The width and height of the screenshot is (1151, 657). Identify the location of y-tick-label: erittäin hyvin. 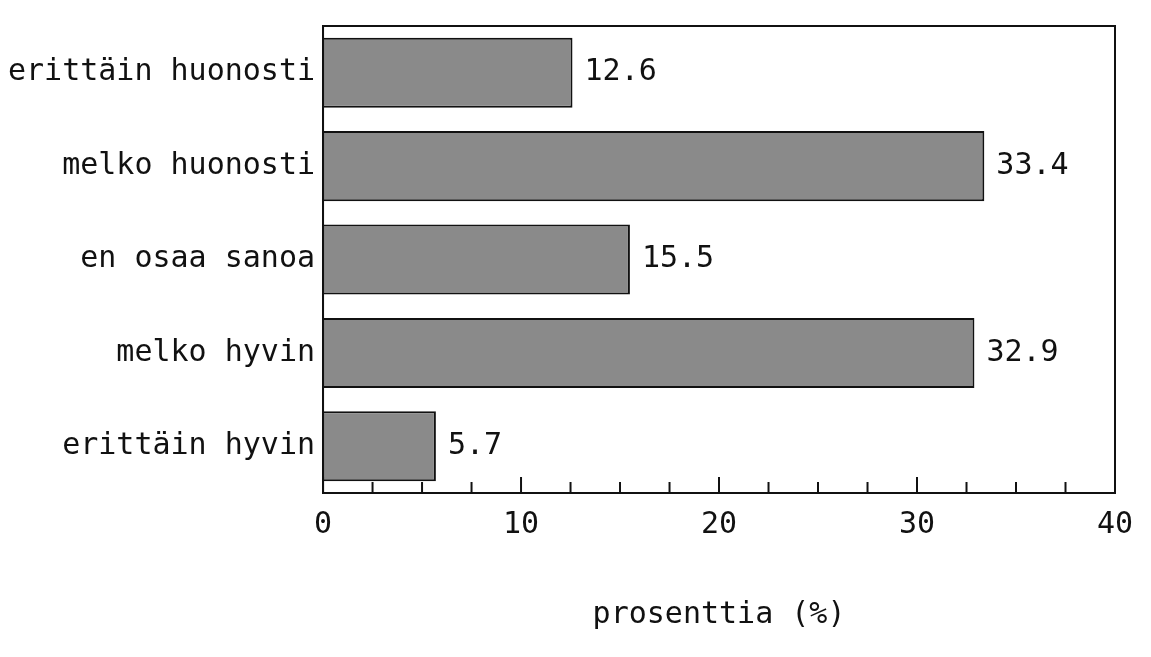
(189, 444).